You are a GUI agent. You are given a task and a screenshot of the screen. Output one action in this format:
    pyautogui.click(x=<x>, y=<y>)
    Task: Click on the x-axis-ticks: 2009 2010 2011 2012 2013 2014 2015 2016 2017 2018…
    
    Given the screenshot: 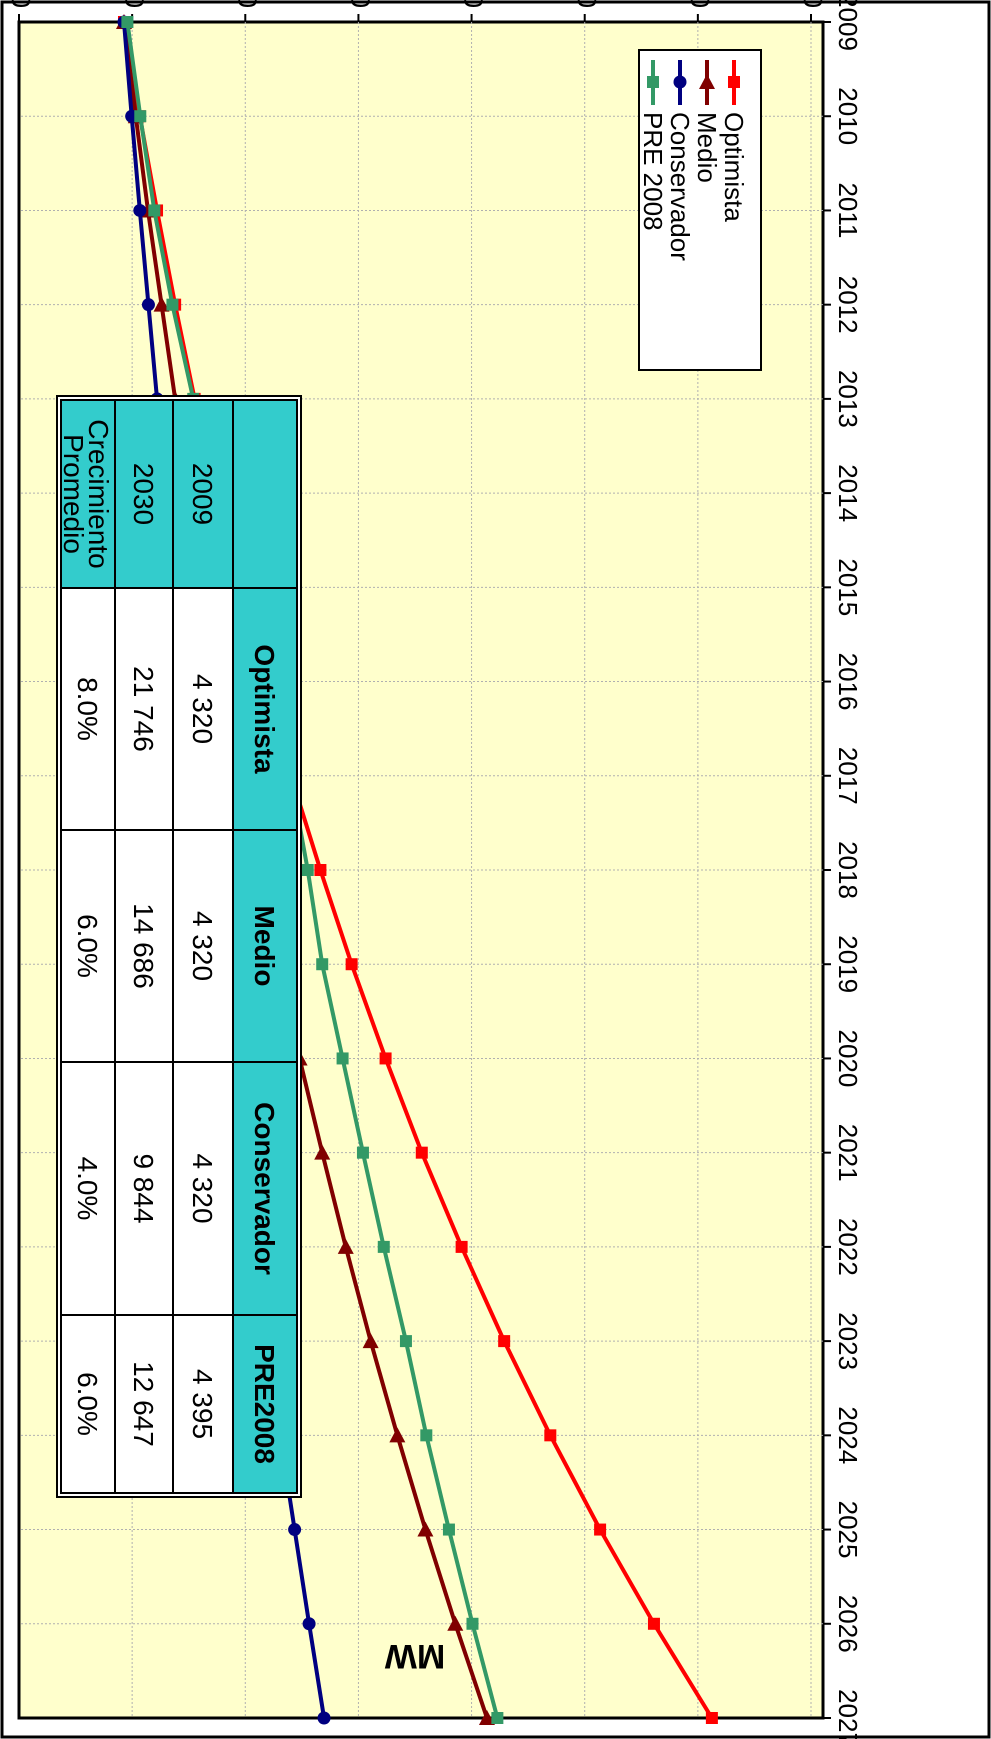 What is the action you would take?
    pyautogui.click(x=848, y=869)
    